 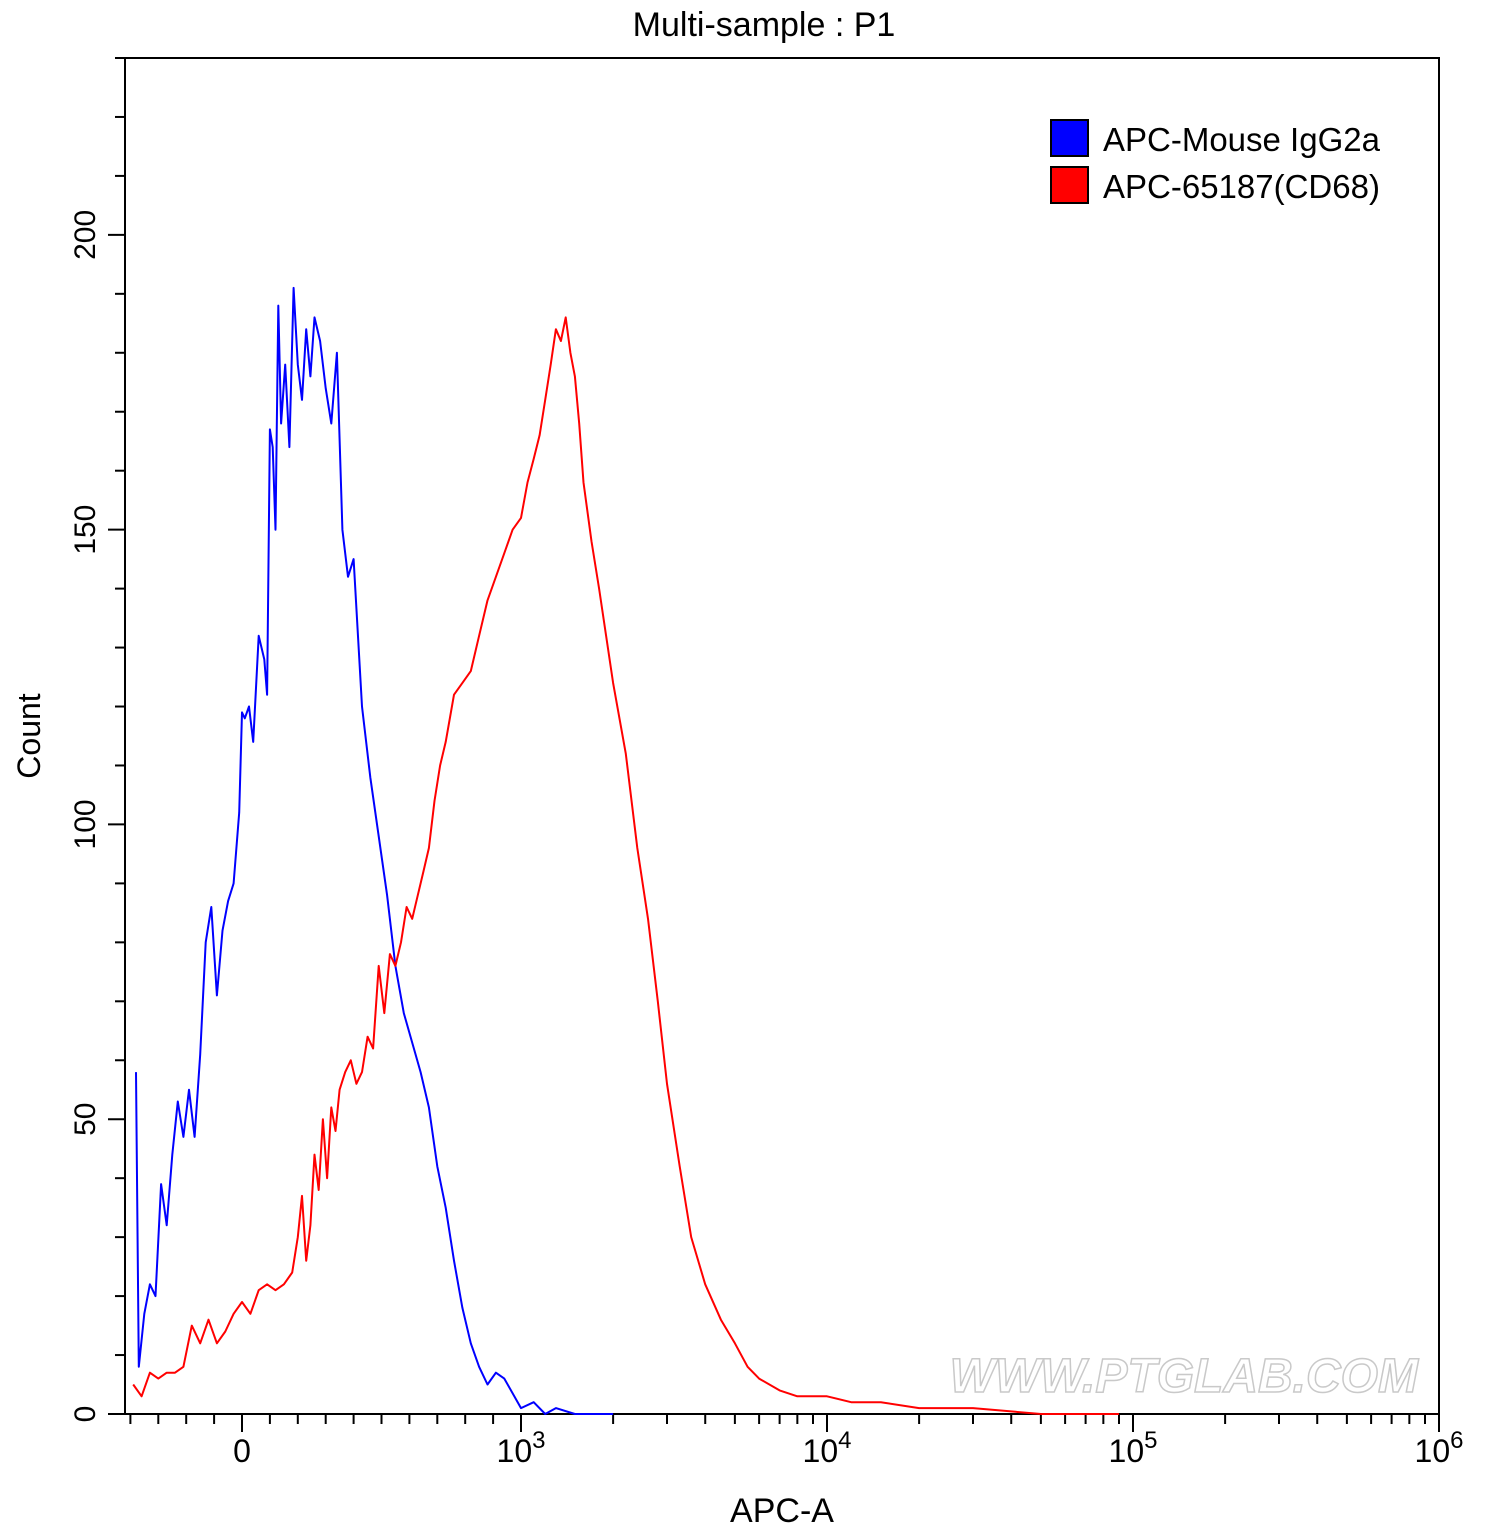 I want to click on x-tick-label: 0, so click(x=242, y=1451).